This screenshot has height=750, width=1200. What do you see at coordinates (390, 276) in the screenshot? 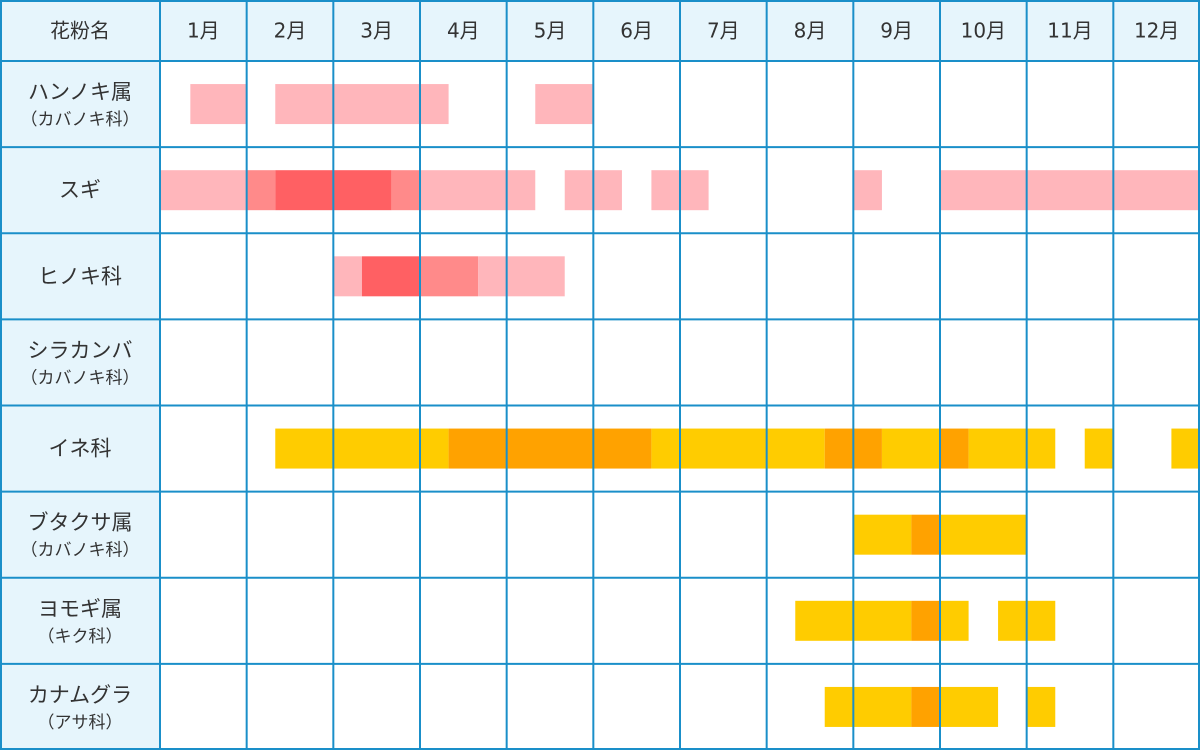
I see `pollen-segment-pink_strong` at bounding box center [390, 276].